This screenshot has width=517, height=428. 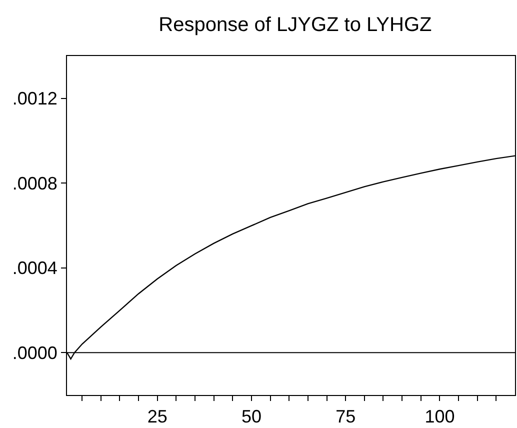 I want to click on x-tick-label: 75, so click(x=346, y=416).